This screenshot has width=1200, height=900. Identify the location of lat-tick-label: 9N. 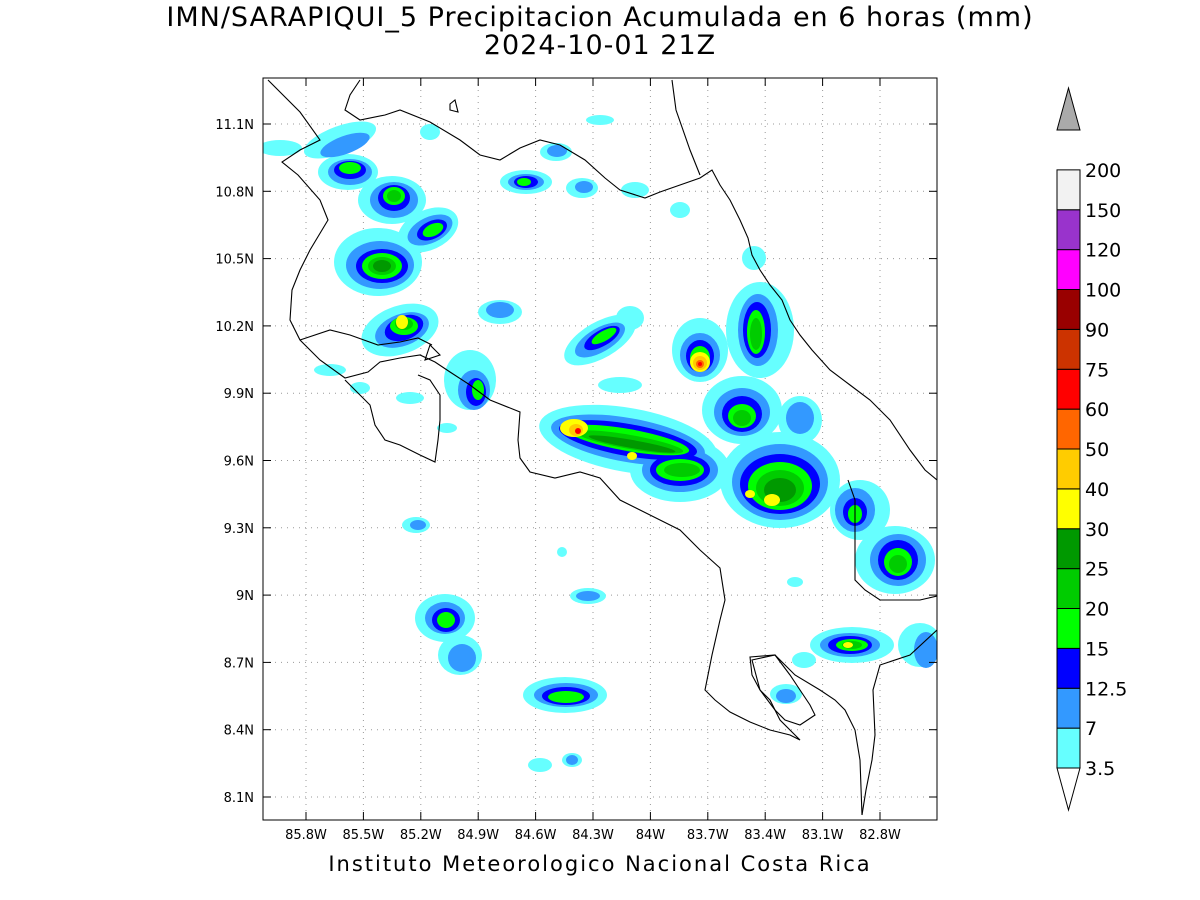
(245, 596).